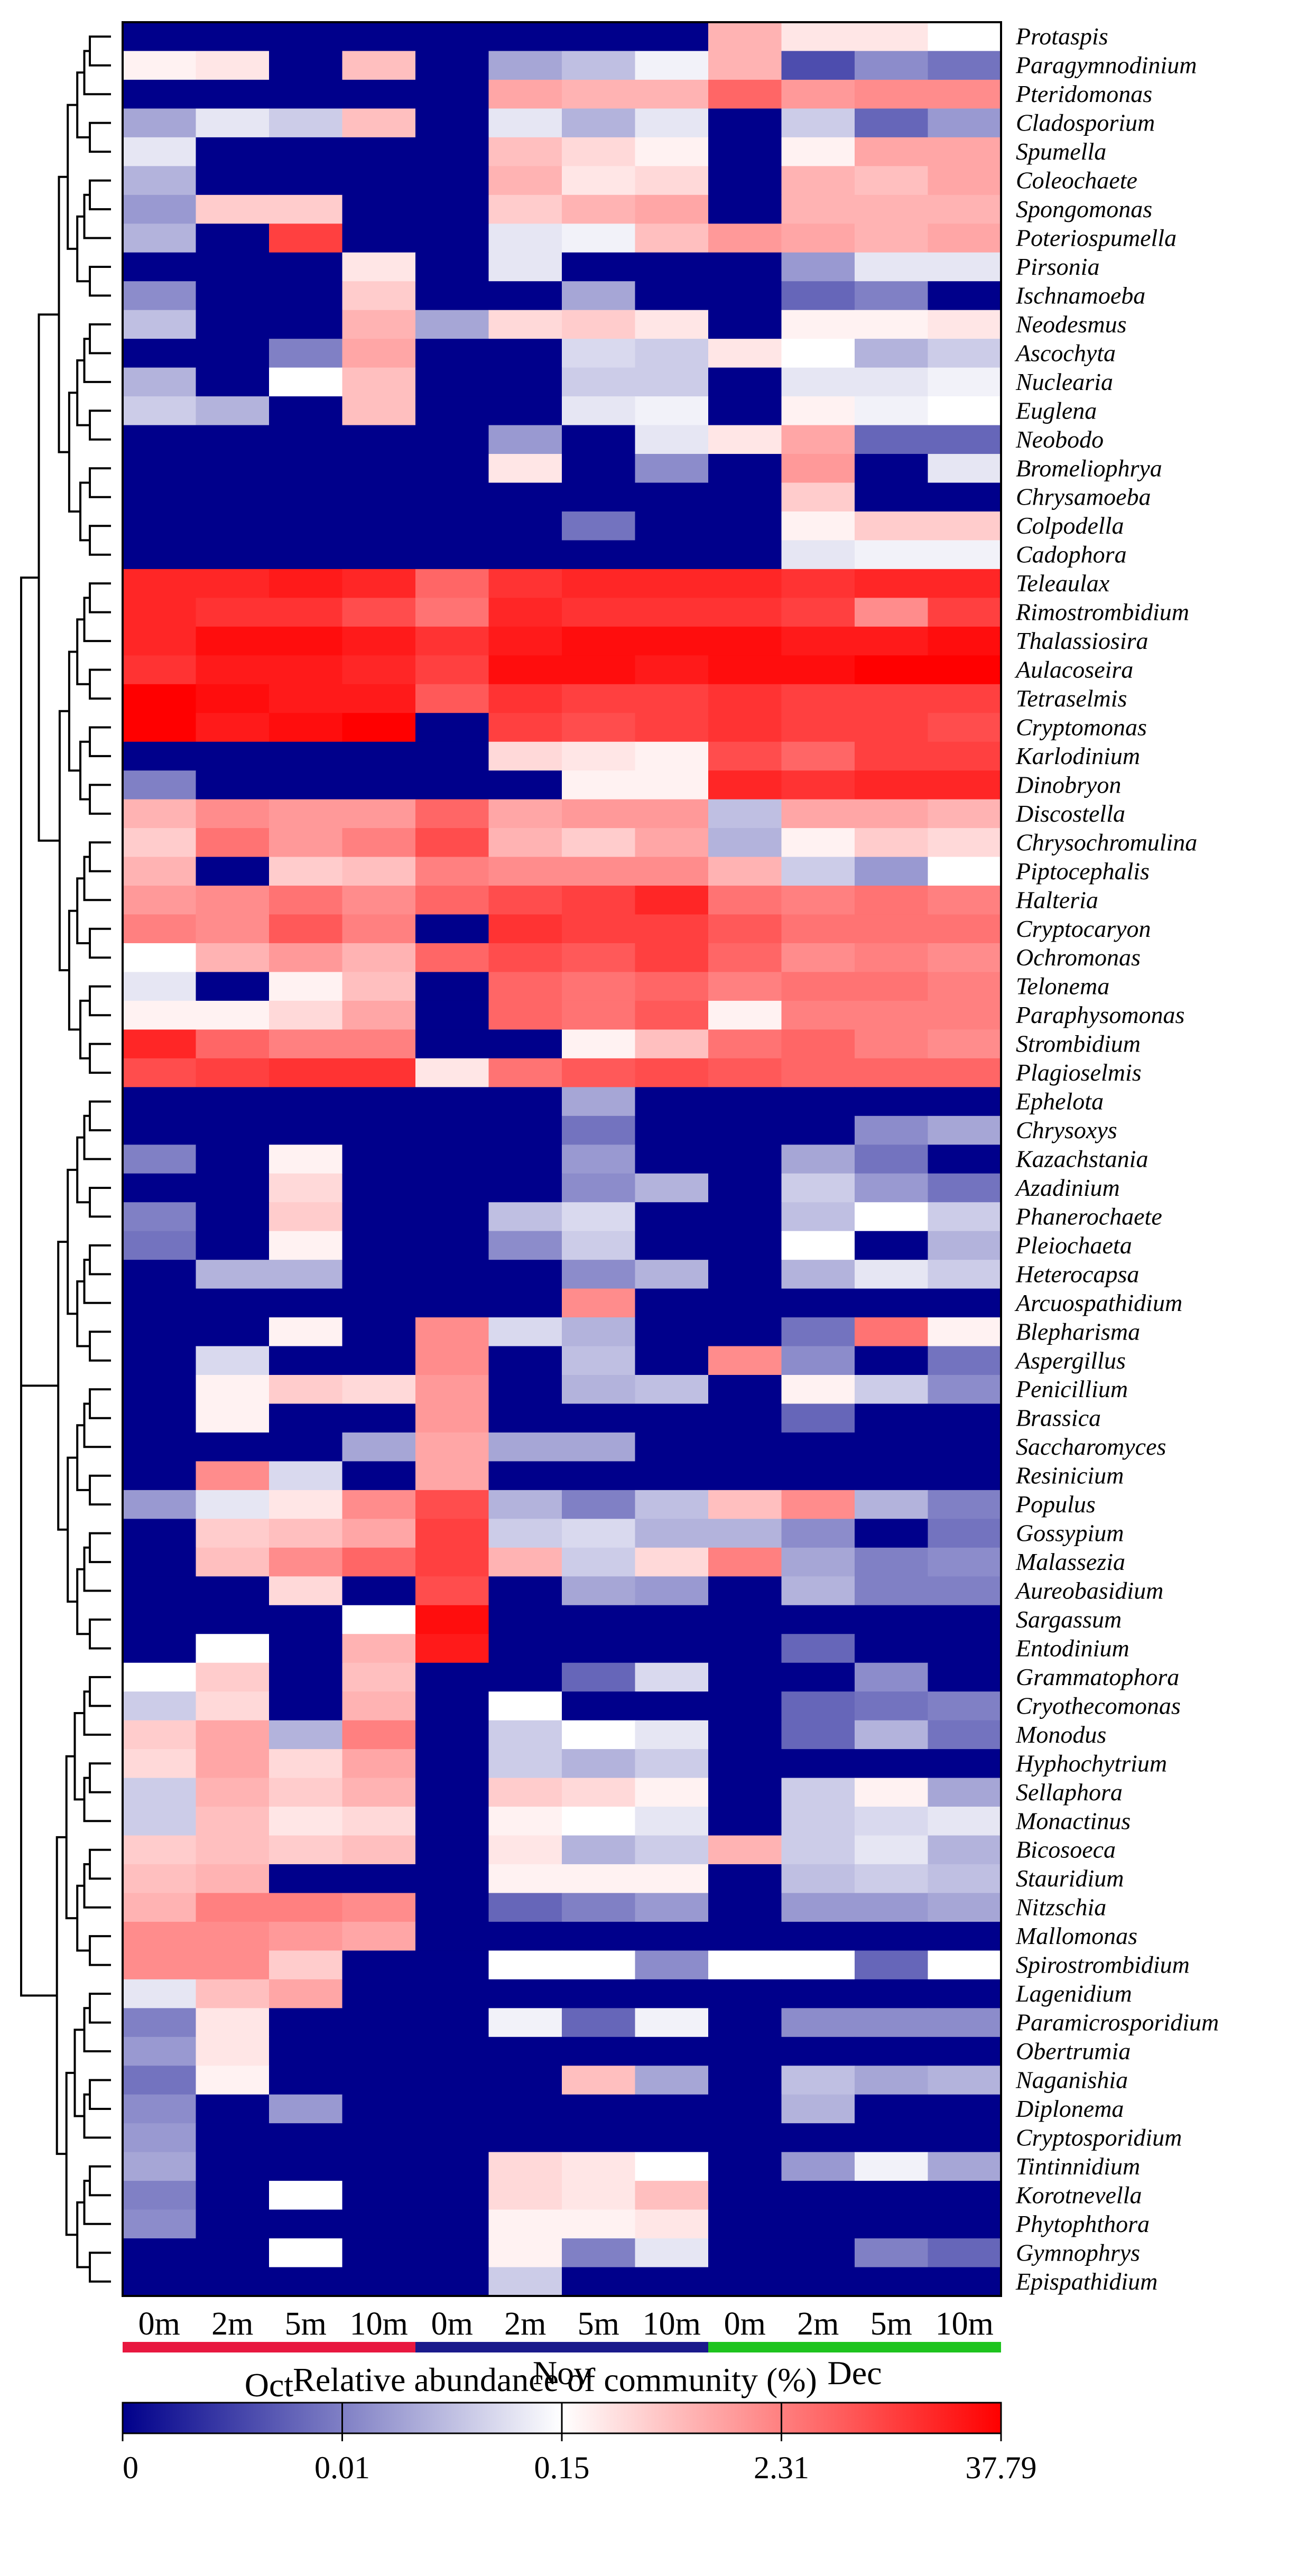 Image resolution: width=1306 pixels, height=2576 pixels. I want to click on colorbar-tick-label: 2.31, so click(782, 2468).